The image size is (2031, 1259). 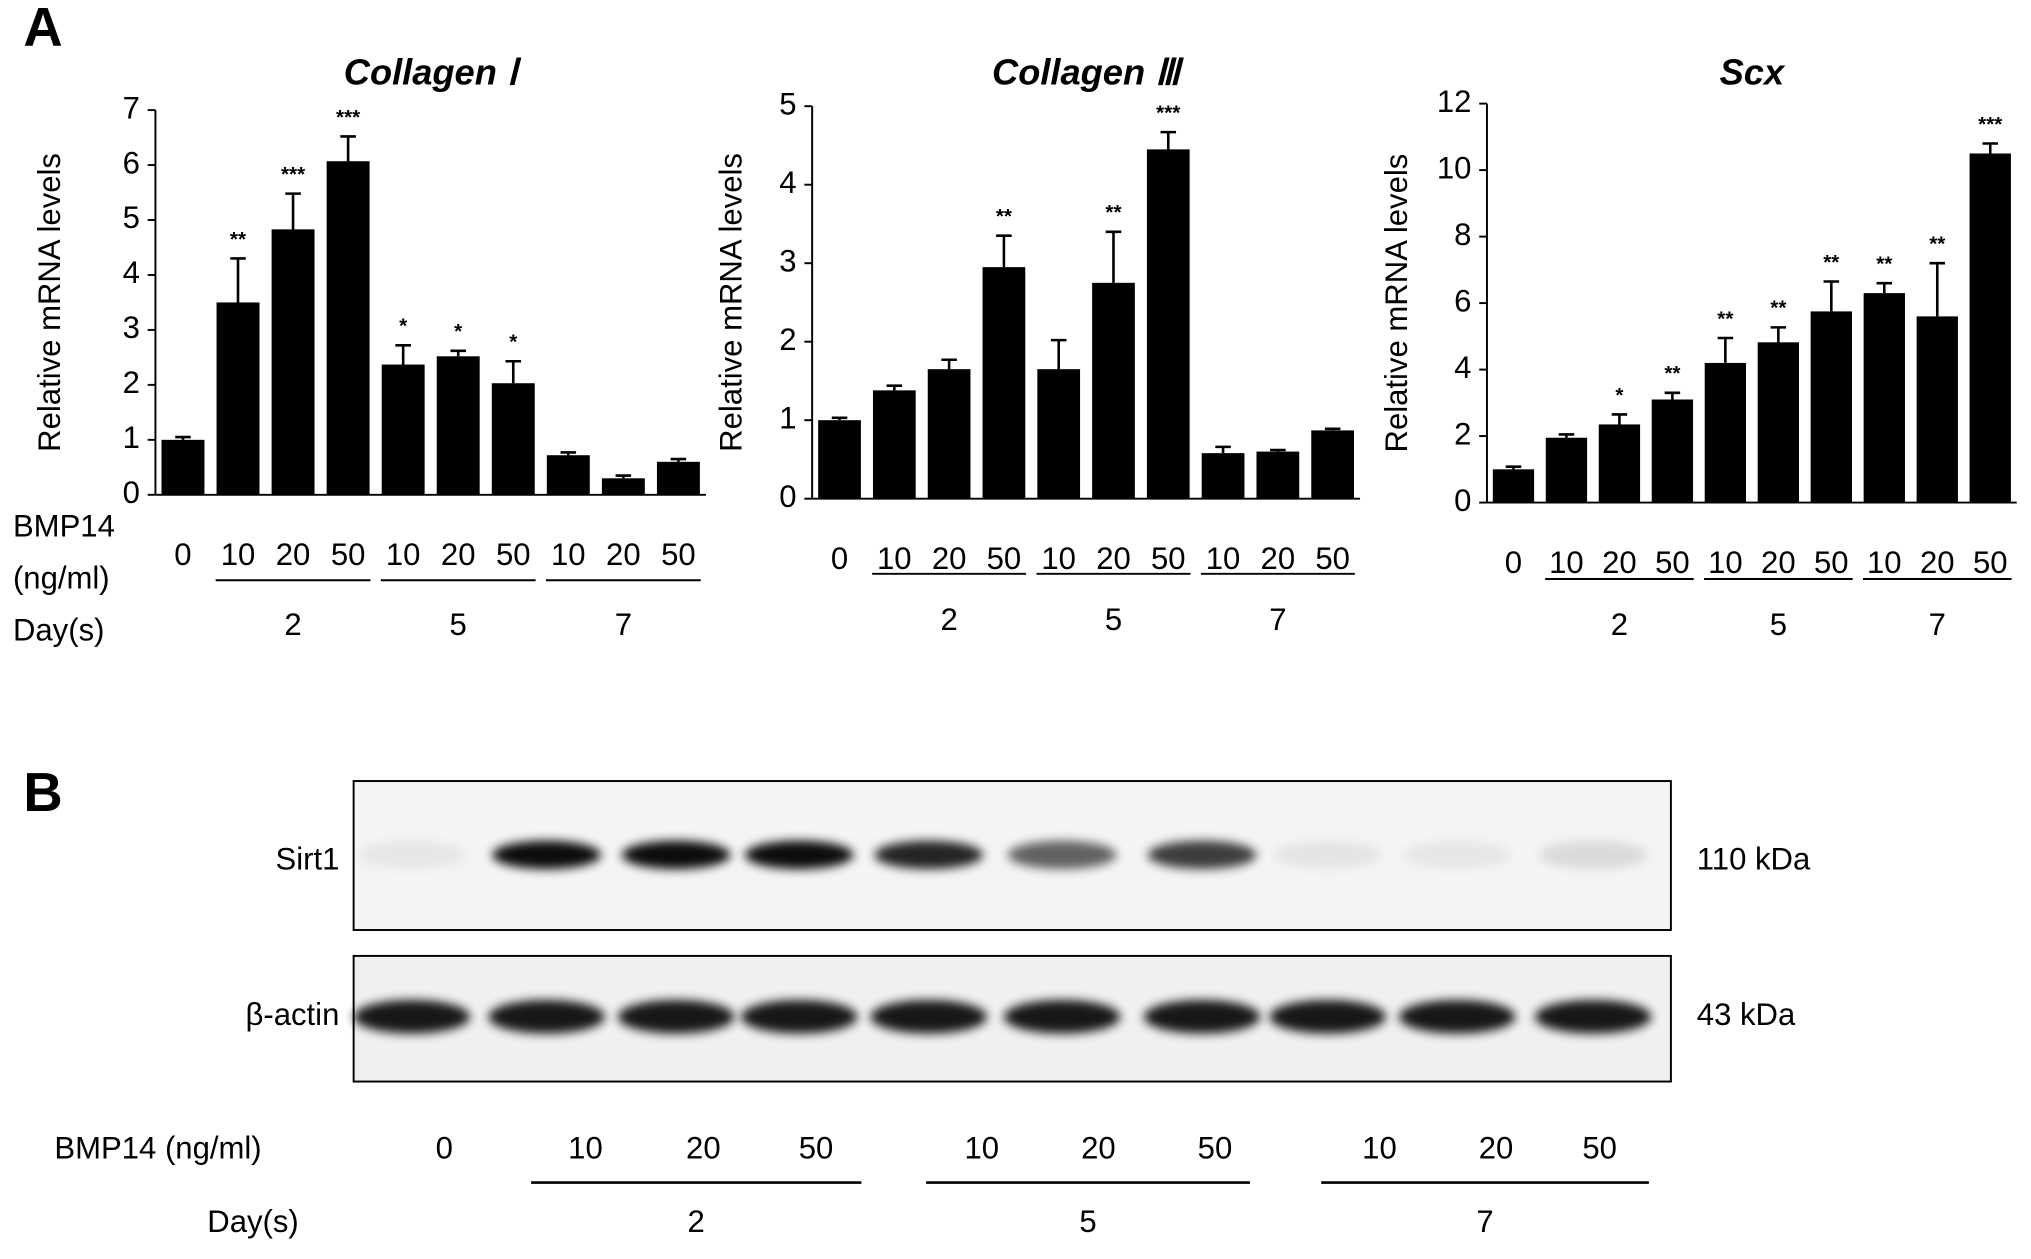 I want to click on day-label: Day(s), so click(x=253, y=1221).